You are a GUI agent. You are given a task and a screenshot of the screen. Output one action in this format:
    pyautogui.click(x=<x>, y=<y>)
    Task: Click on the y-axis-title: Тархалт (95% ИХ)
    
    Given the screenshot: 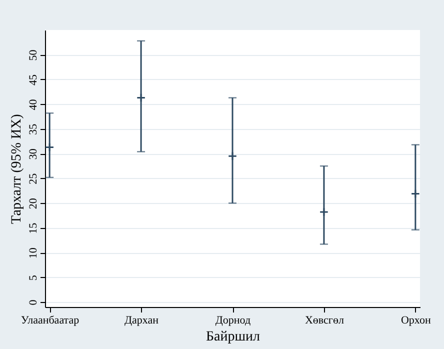 What is the action you would take?
    pyautogui.click(x=17, y=169)
    